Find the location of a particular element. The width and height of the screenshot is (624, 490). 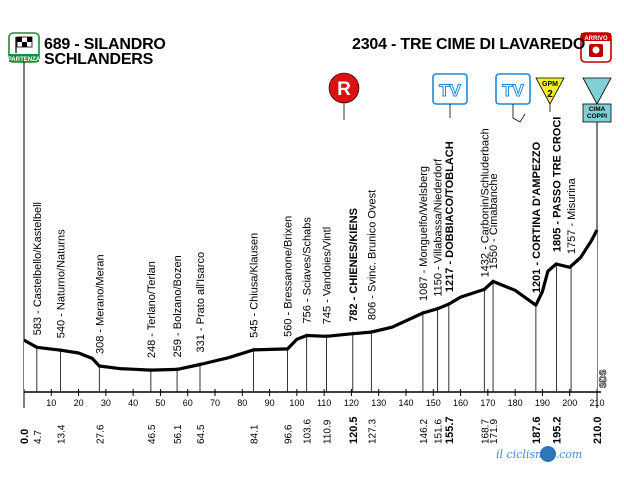

axis-tick-label: 30 is located at coordinates (106, 403).